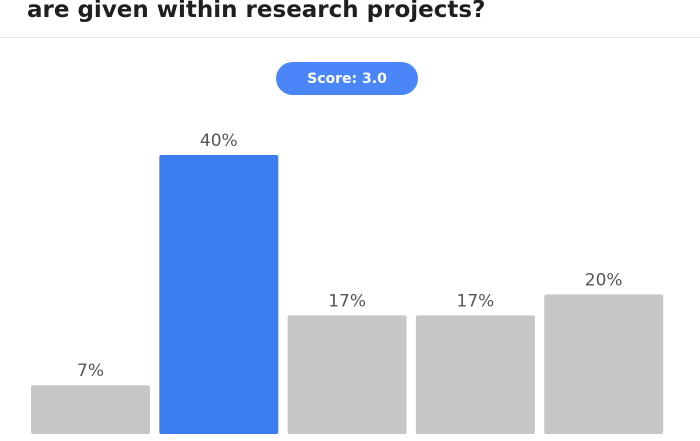  Describe the element at coordinates (350, 37) in the screenshot. I see `header-divider` at that location.